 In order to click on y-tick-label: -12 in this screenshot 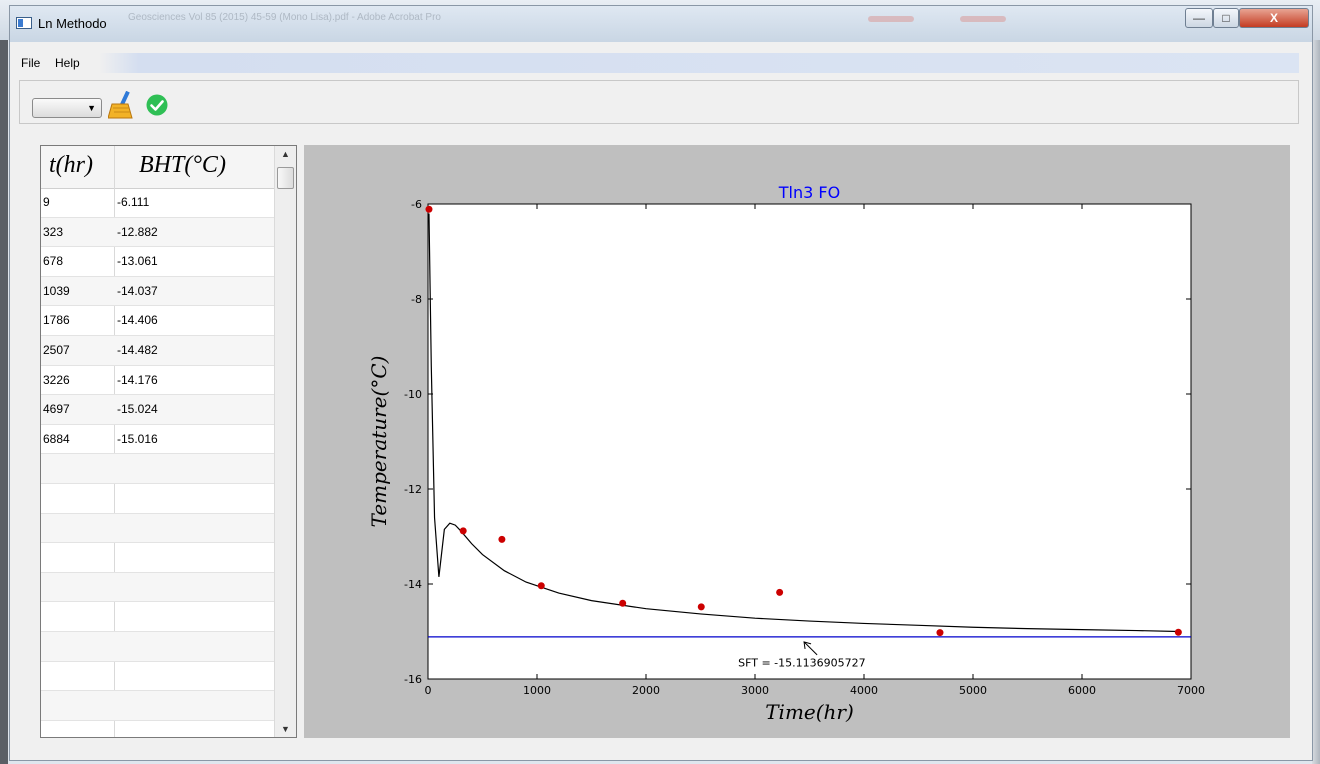, I will do `click(413, 489)`.